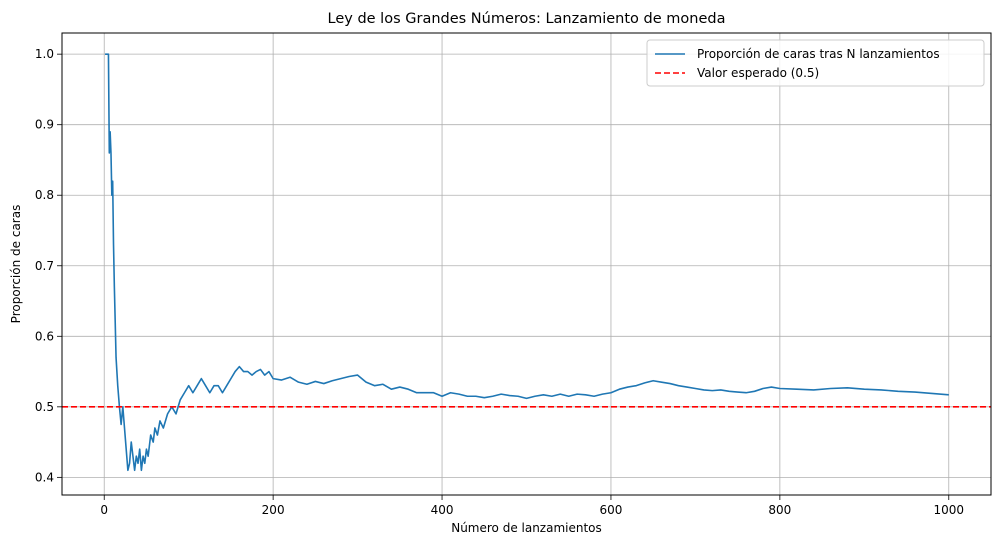 This screenshot has height=548, width=1001. What do you see at coordinates (16, 264) in the screenshot?
I see `y-axis-label: Proporción de caras` at bounding box center [16, 264].